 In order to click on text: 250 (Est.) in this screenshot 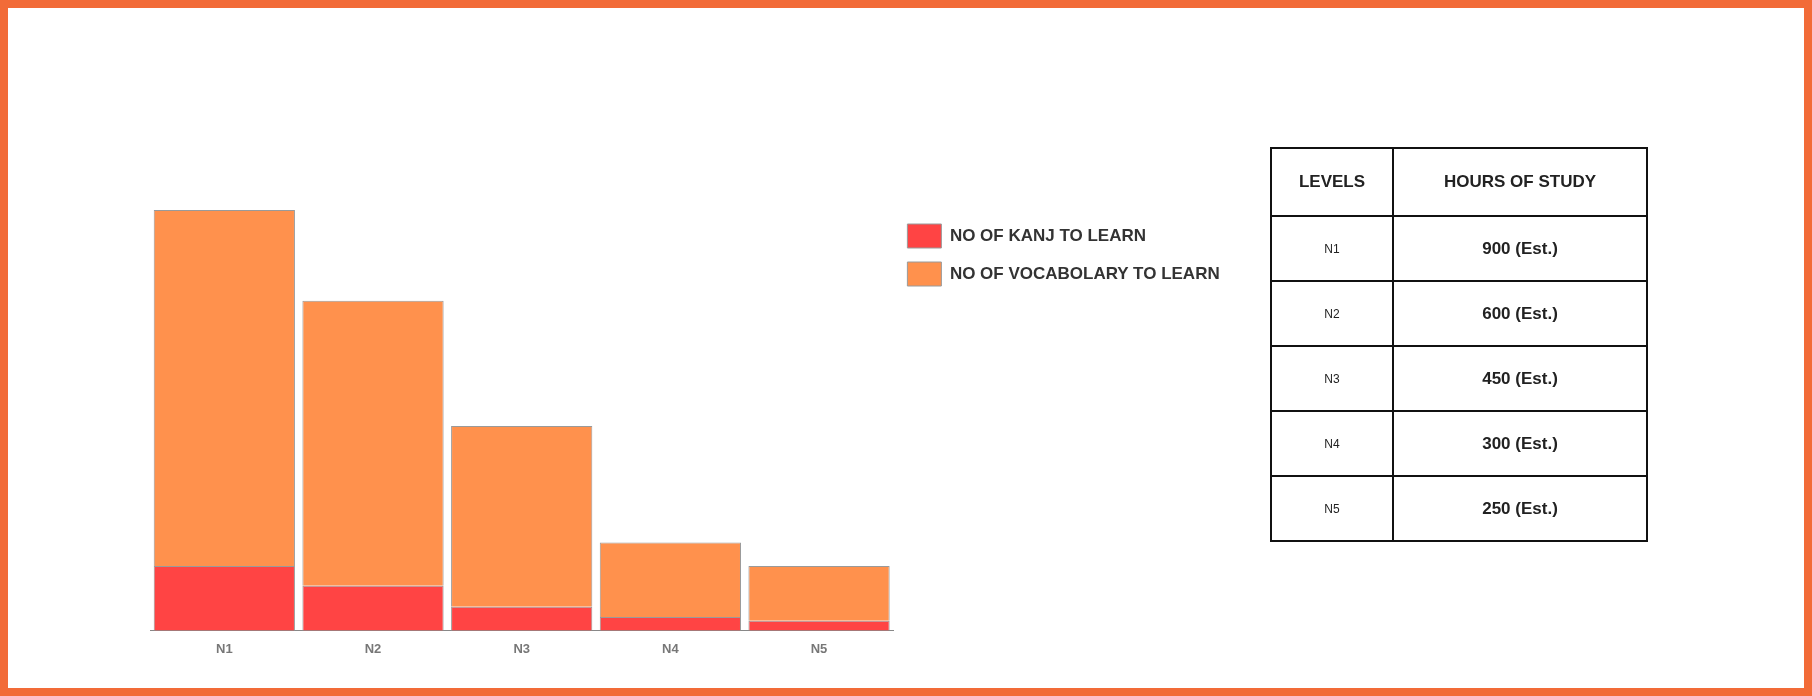, I will do `click(1520, 508)`.